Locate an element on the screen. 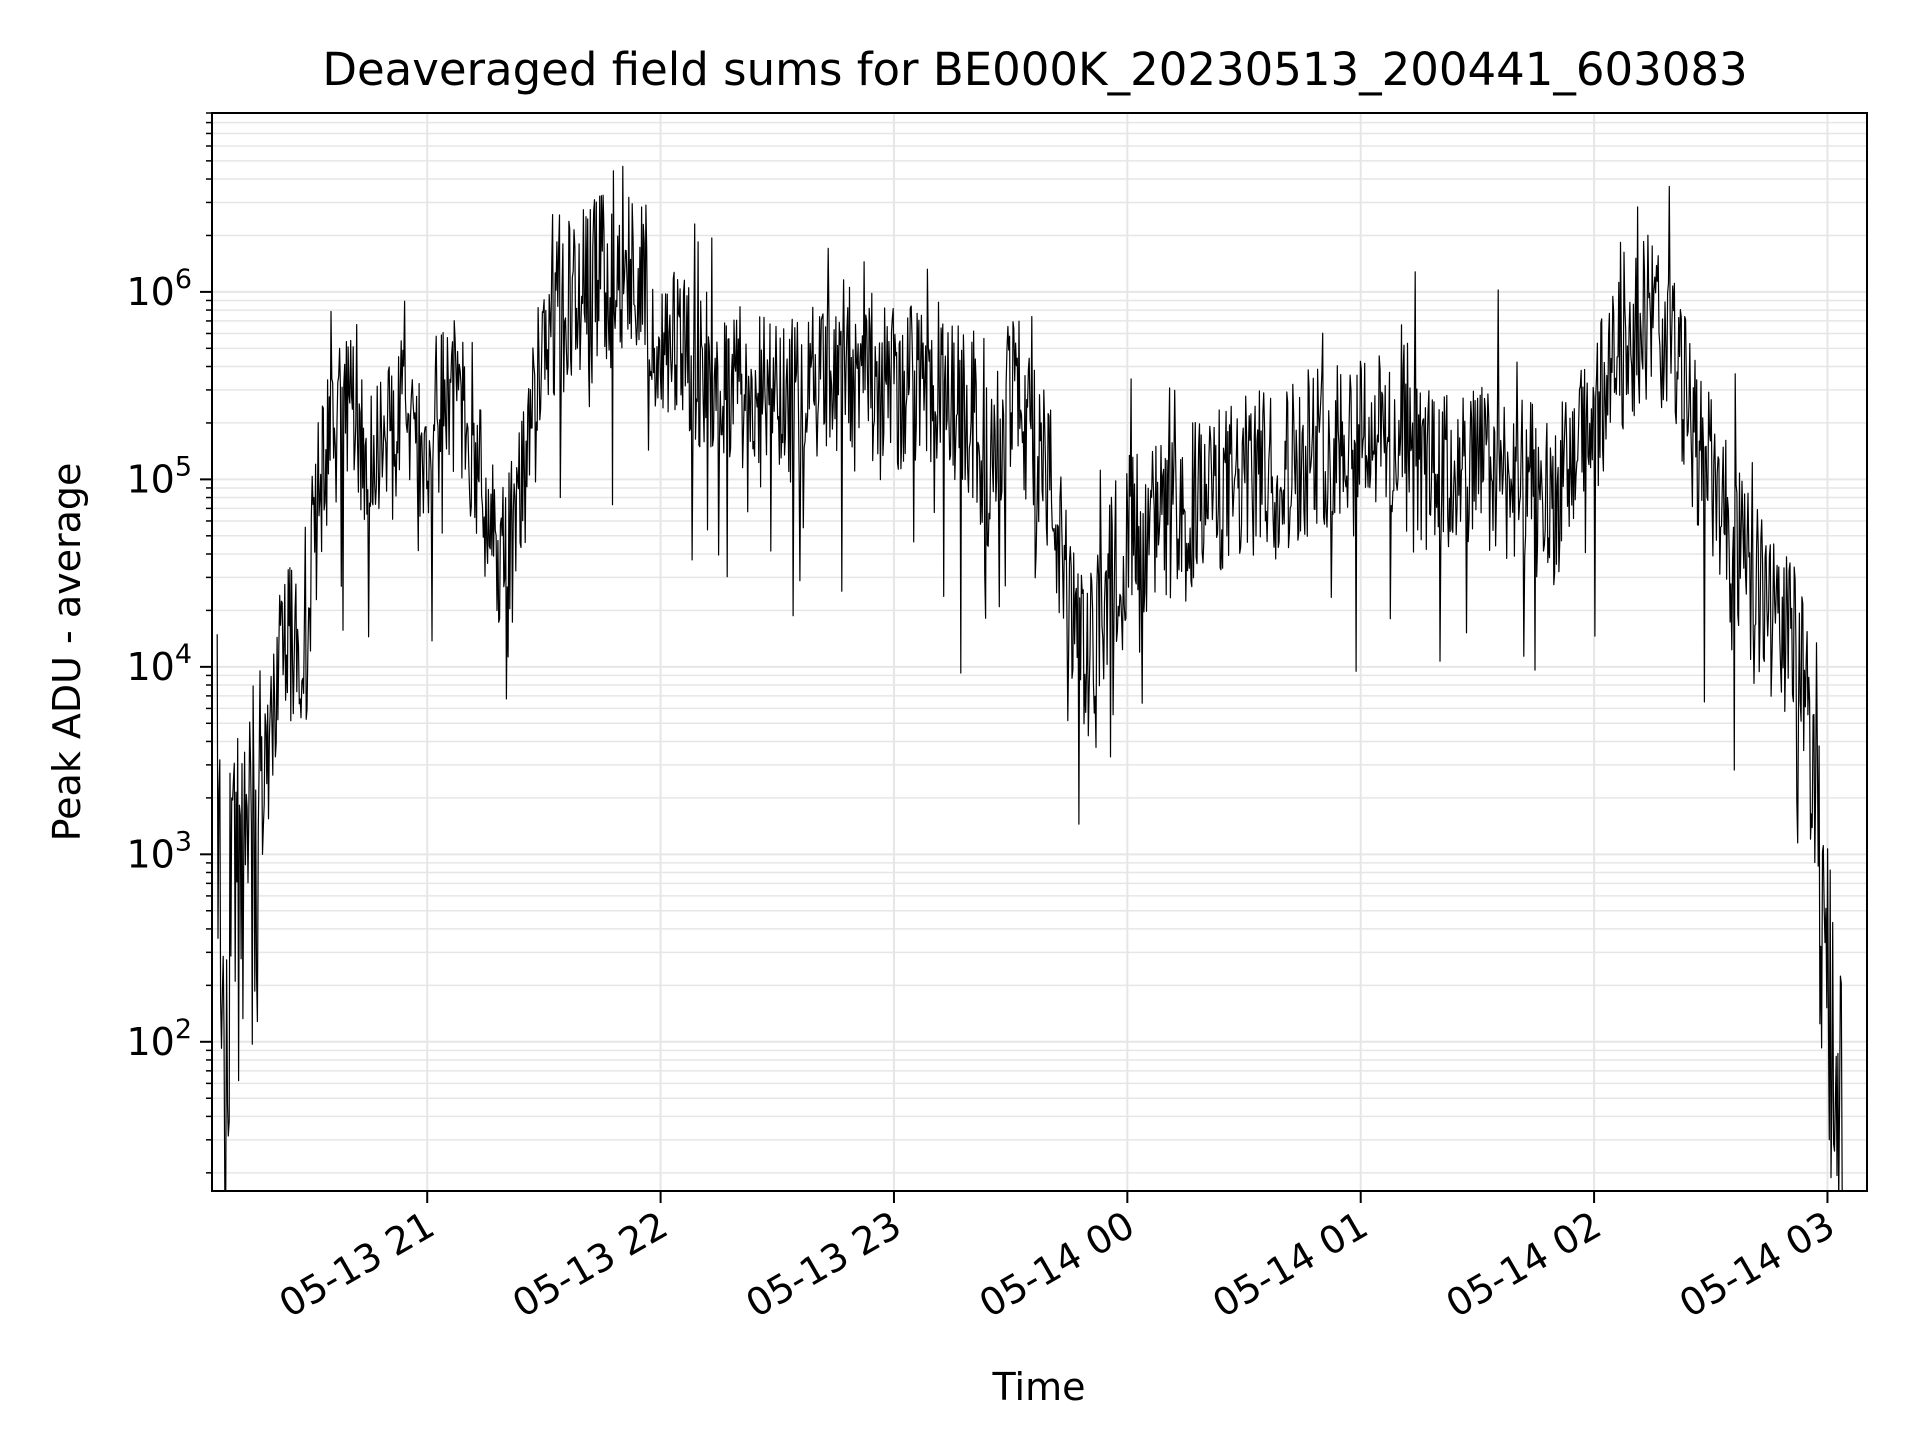  y-axis: 102 103 104 105 106 is located at coordinates (169, 643).